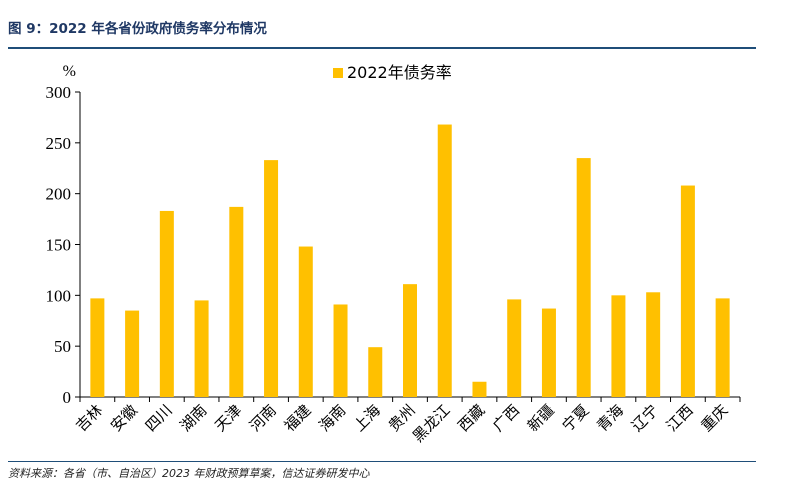 This screenshot has height=491, width=790. I want to click on category-label: 湖南, so click(193, 418).